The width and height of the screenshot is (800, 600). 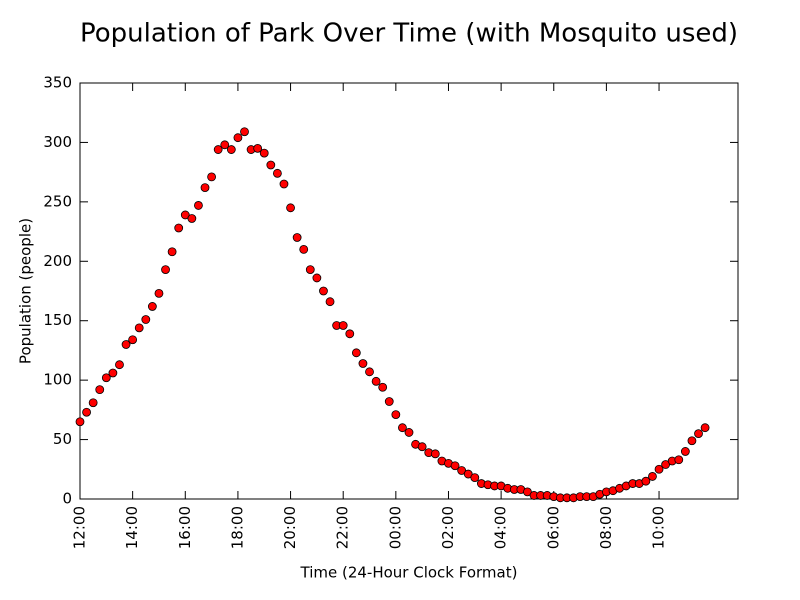 I want to click on y-tick-label: 150, so click(x=57, y=320).